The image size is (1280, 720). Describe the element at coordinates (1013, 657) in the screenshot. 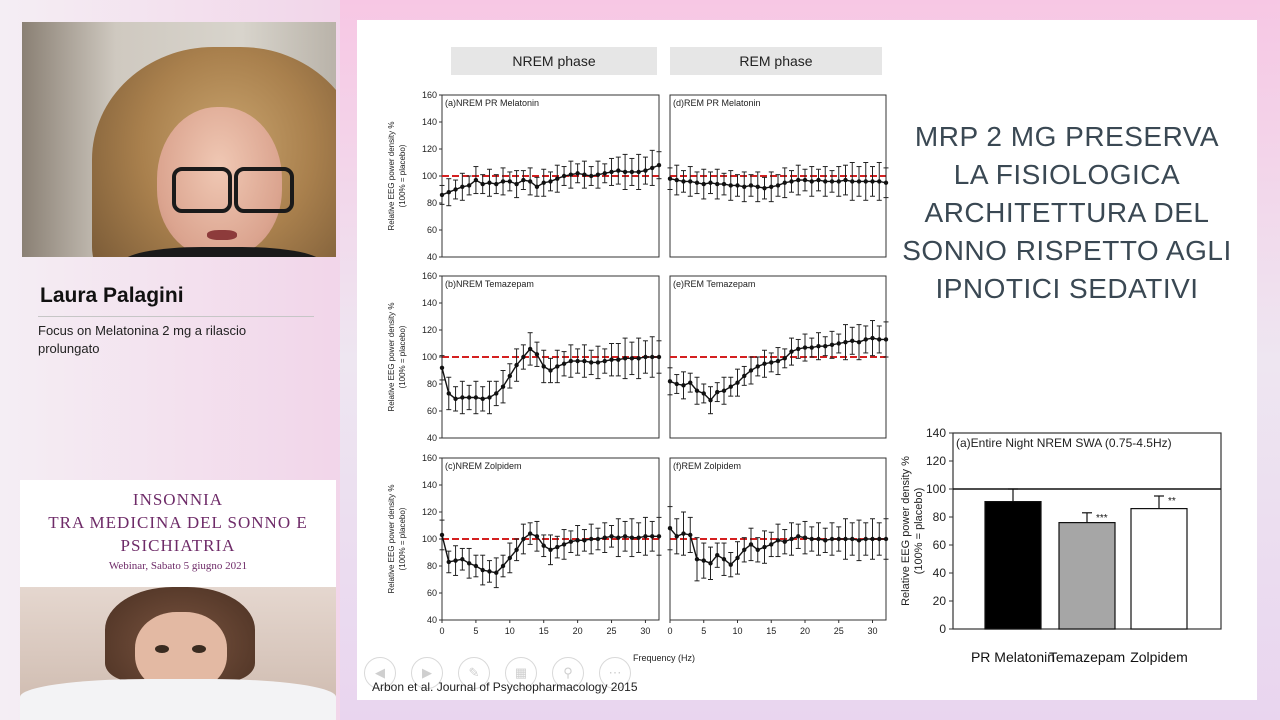

I see `bar-category-label: PR Melatonin` at that location.